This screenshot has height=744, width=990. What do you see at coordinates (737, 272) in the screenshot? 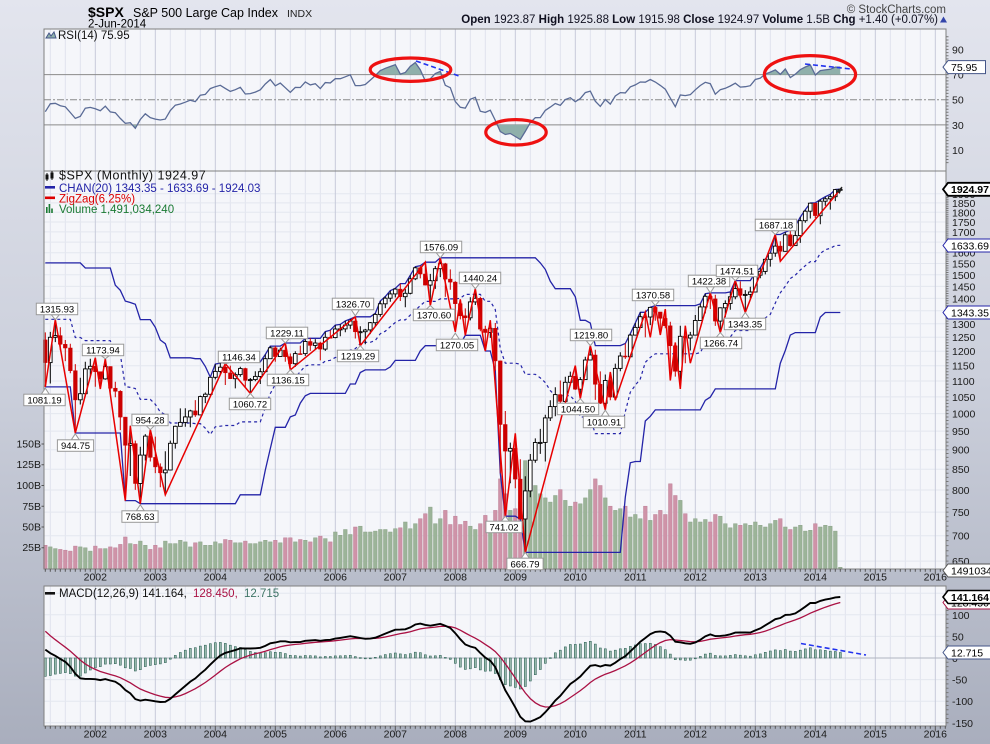
I see `svg-text: 1474.51` at bounding box center [737, 272].